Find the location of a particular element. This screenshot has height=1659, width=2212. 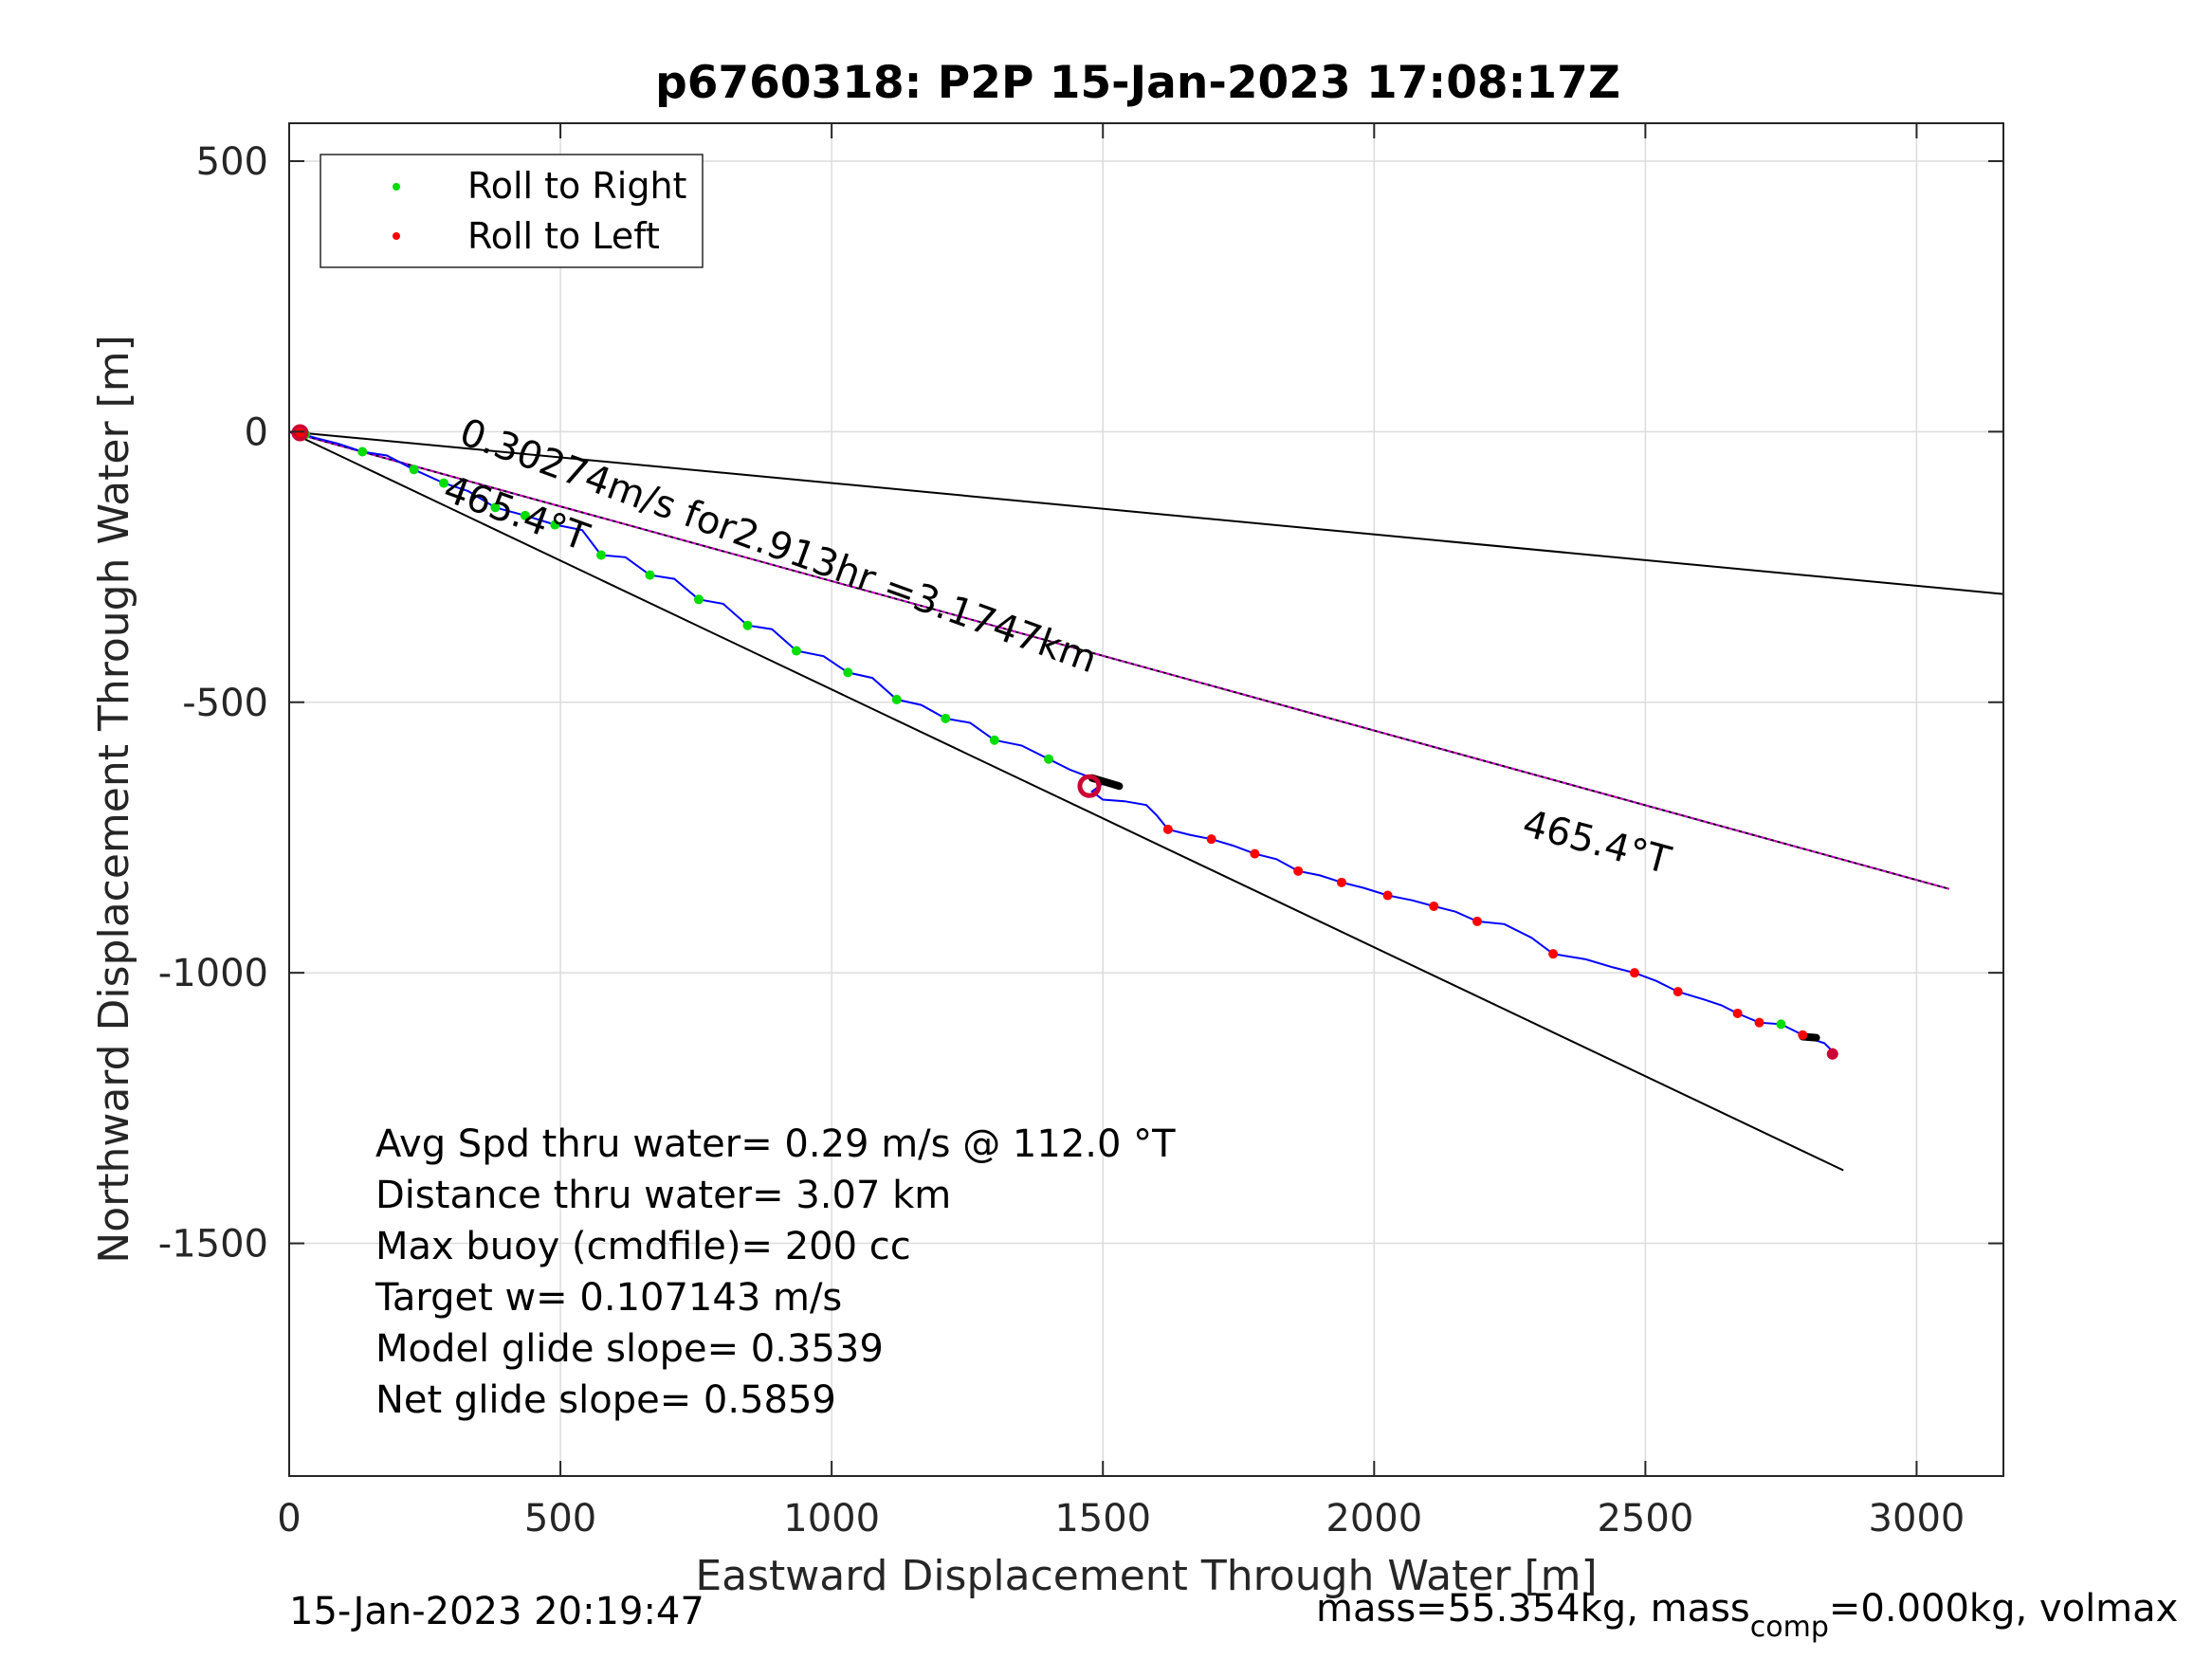

x-tick-label: 1000 is located at coordinates (831, 1518).